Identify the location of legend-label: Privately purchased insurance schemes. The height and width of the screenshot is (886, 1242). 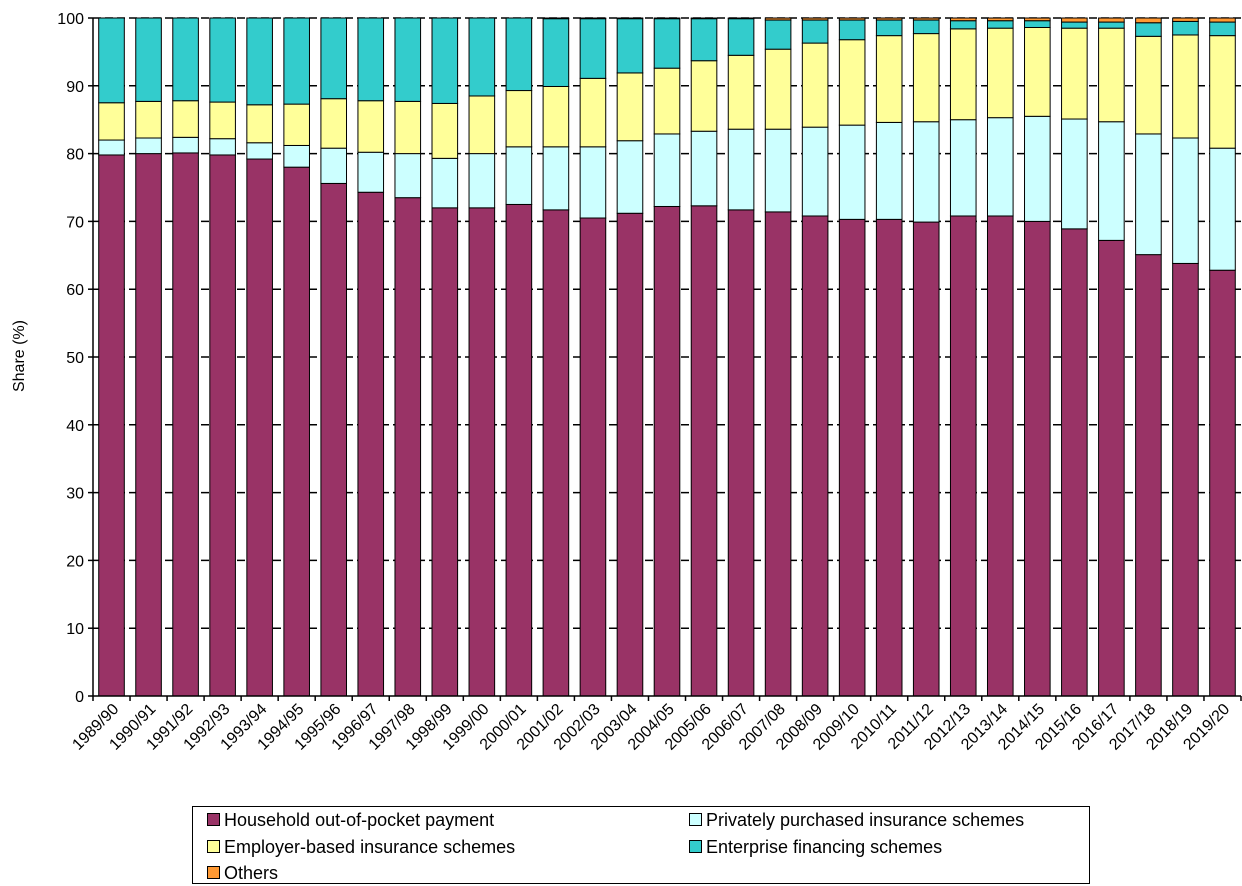
(865, 820).